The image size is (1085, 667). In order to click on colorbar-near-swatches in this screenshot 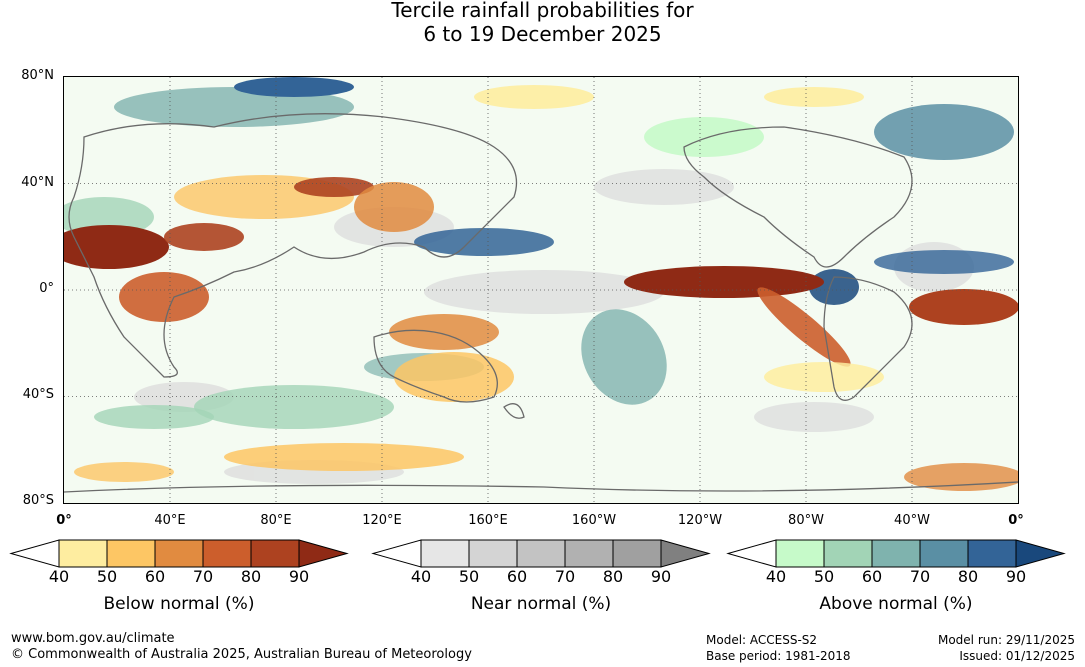, I will do `click(541, 553)`.